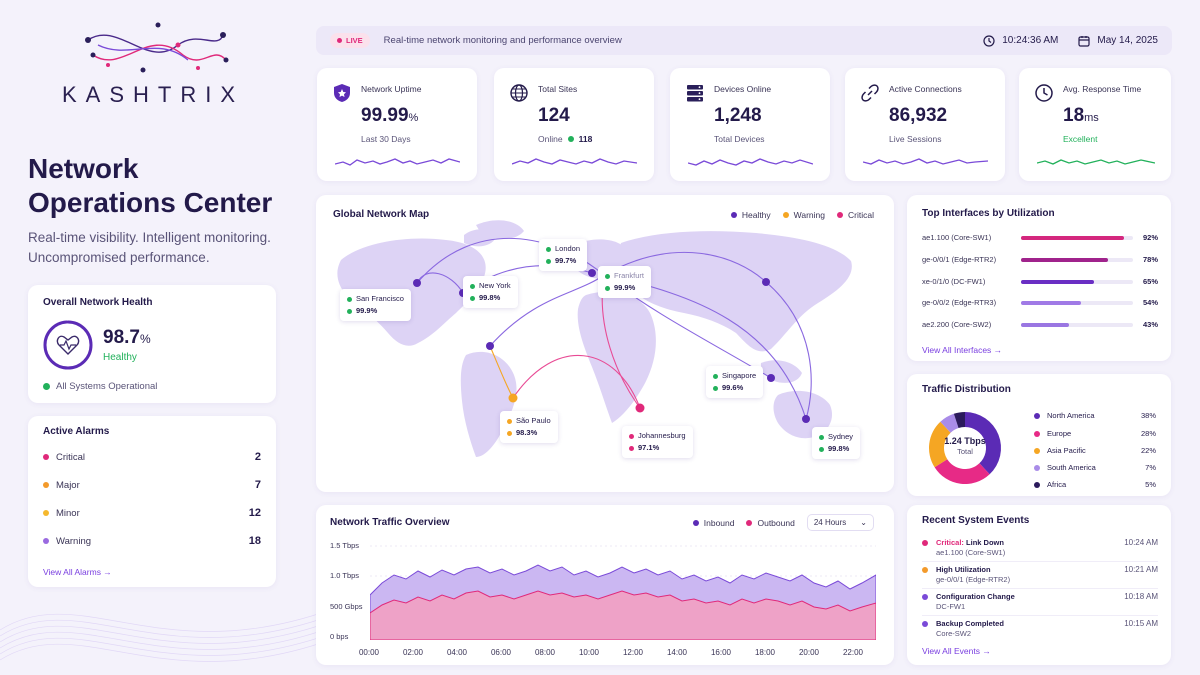 This screenshot has width=1200, height=675. What do you see at coordinates (629, 275) in the screenshot?
I see `pin-city: Frankfurt` at bounding box center [629, 275].